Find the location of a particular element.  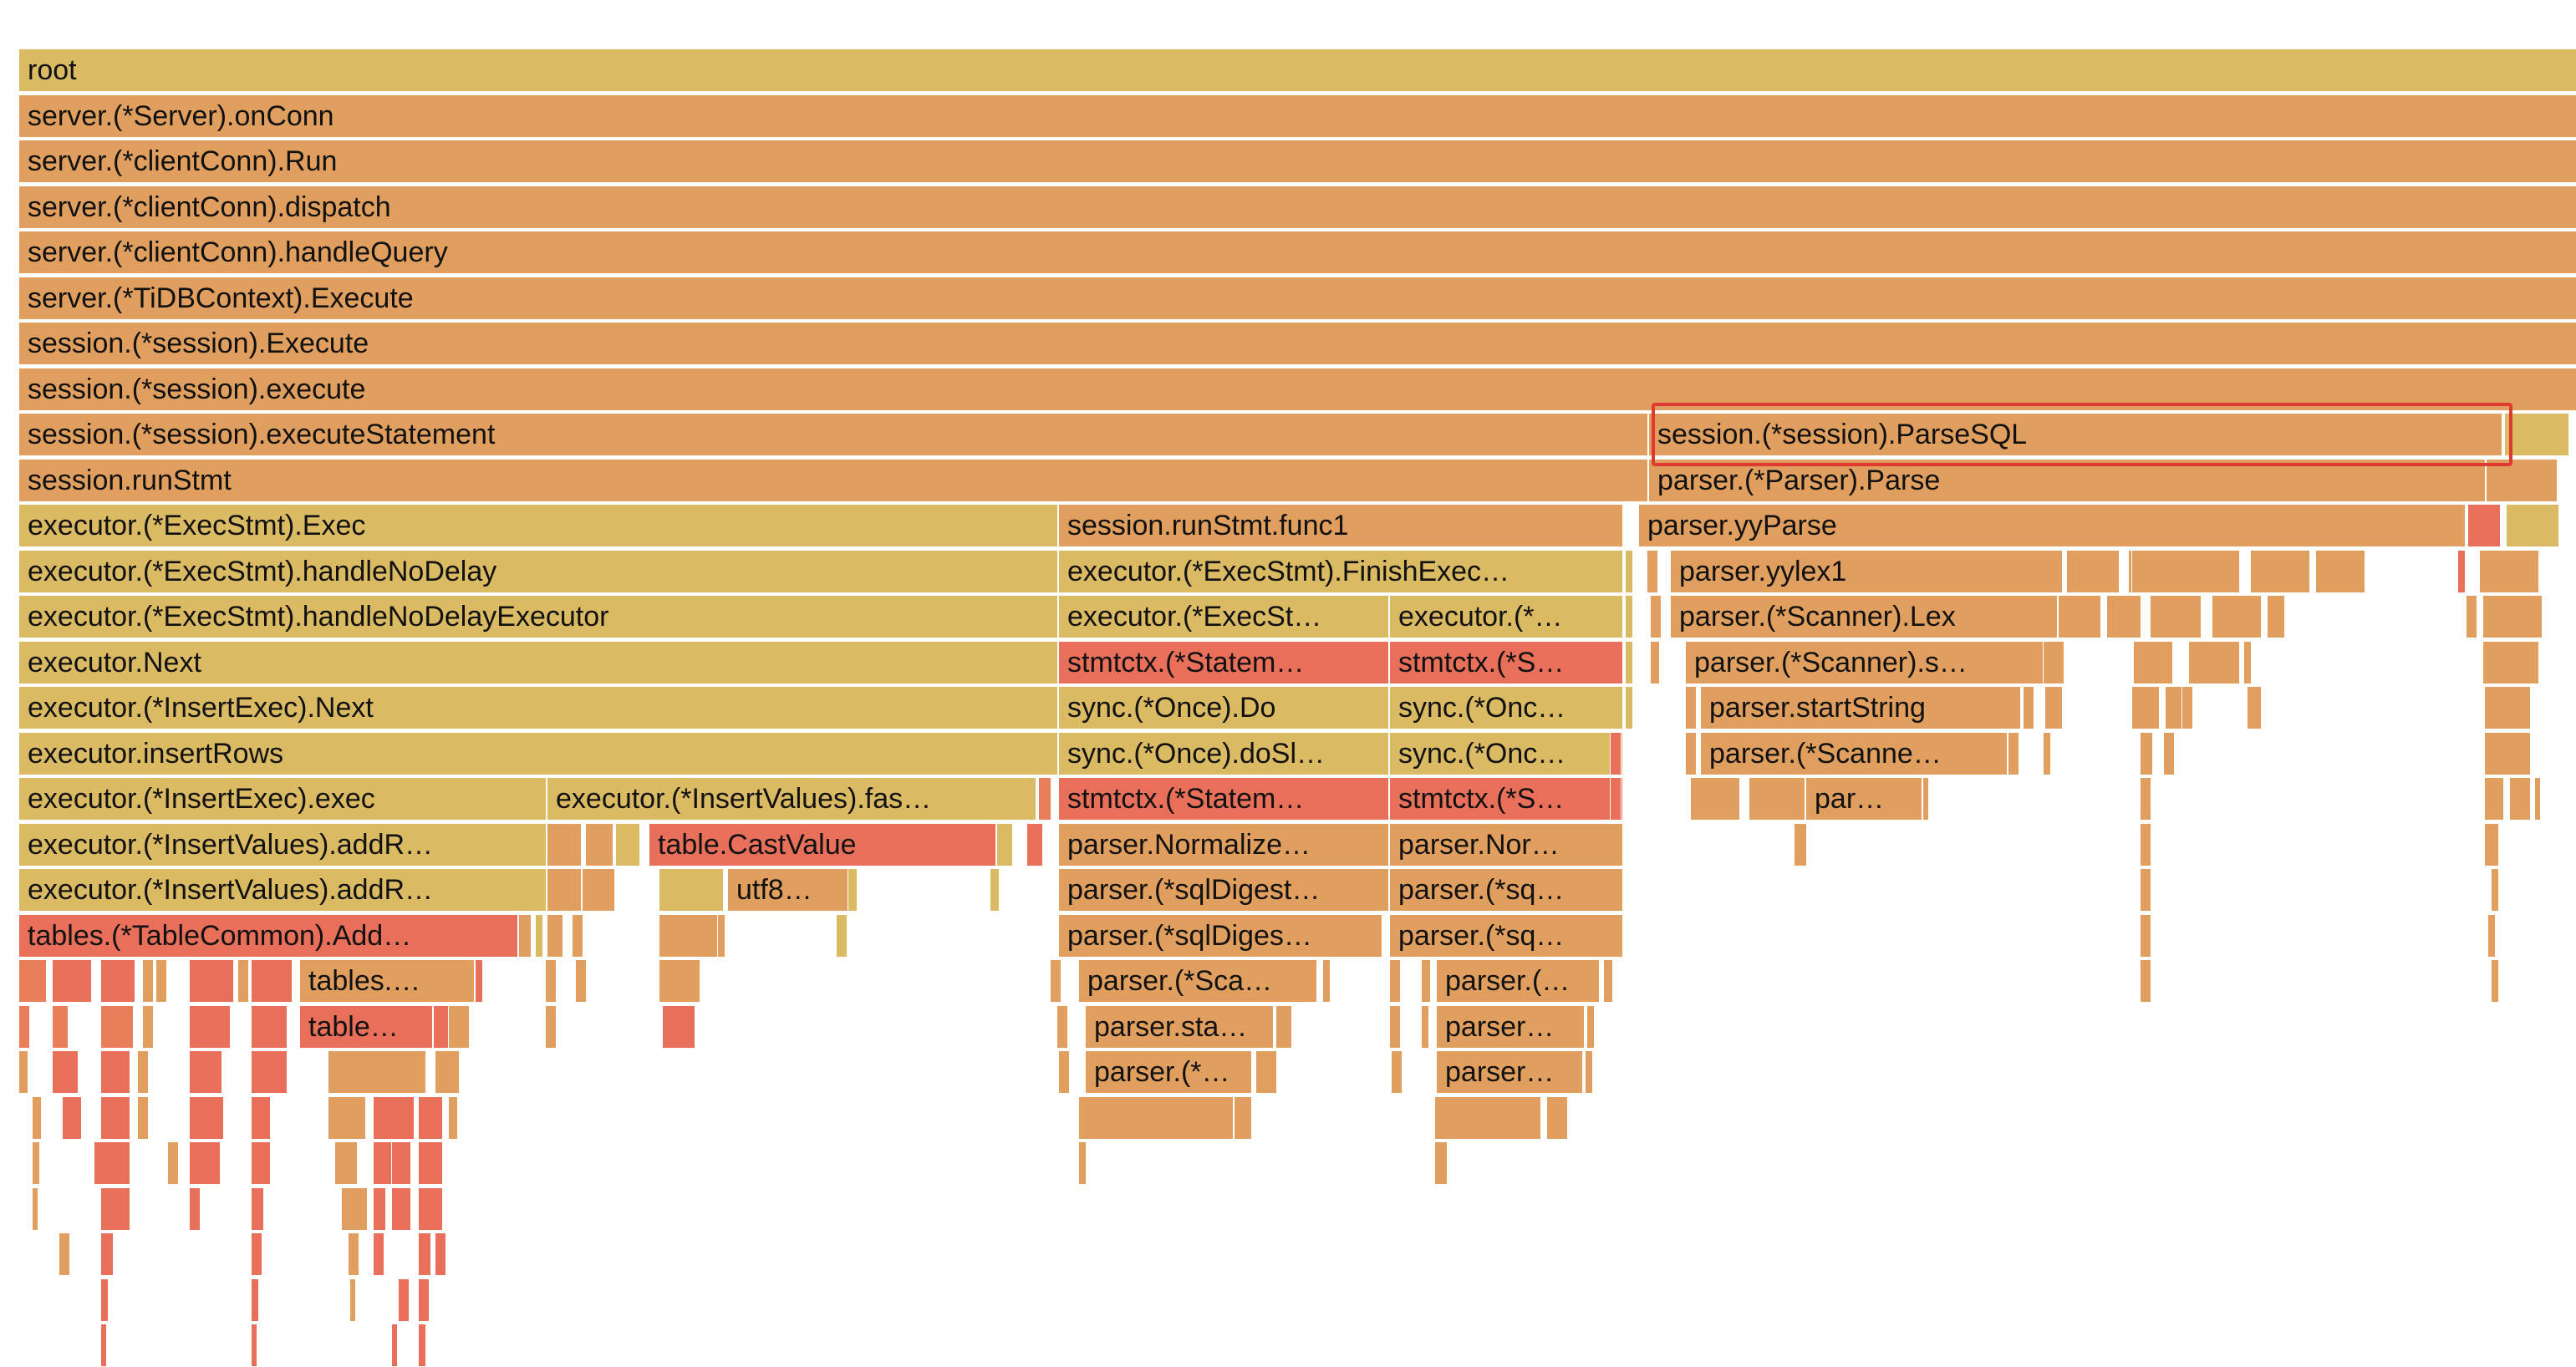

flame-frame: server.(*clientConn).Run is located at coordinates (1297, 161).